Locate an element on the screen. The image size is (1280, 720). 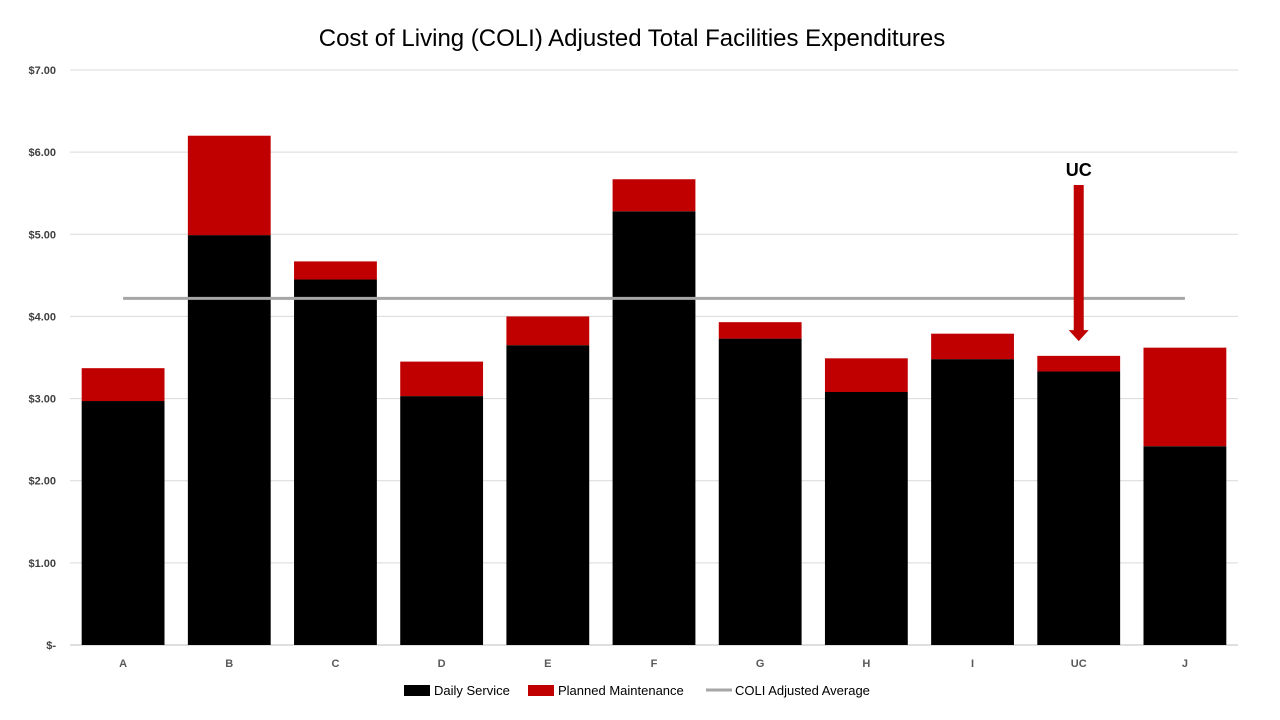
y-tick-label: $- is located at coordinates (51, 646).